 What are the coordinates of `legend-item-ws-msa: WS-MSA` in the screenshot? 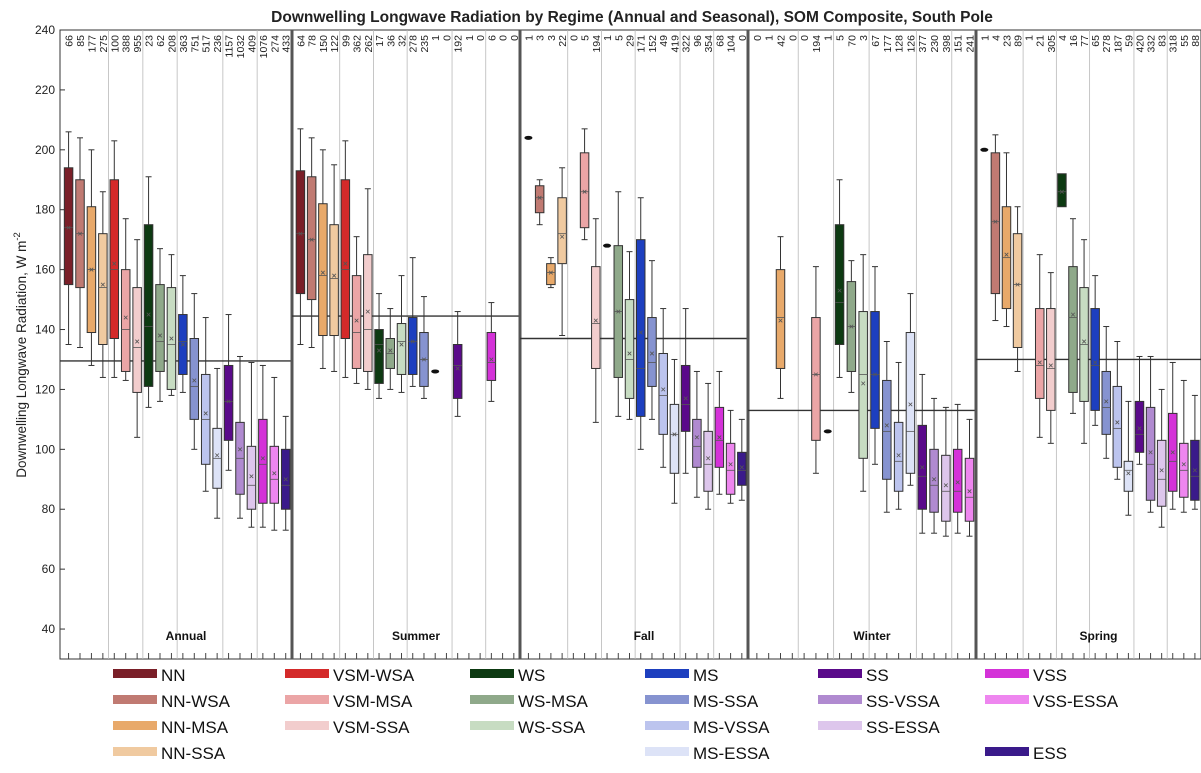 It's located at (529, 701).